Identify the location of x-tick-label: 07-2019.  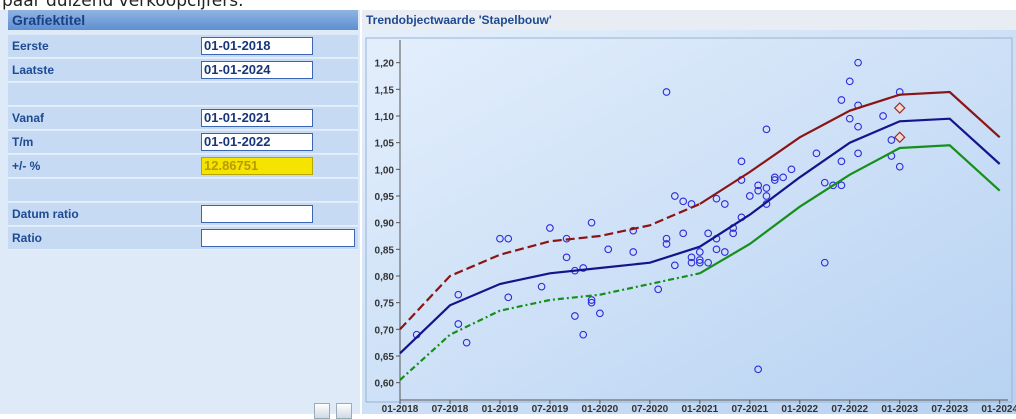
(550, 409).